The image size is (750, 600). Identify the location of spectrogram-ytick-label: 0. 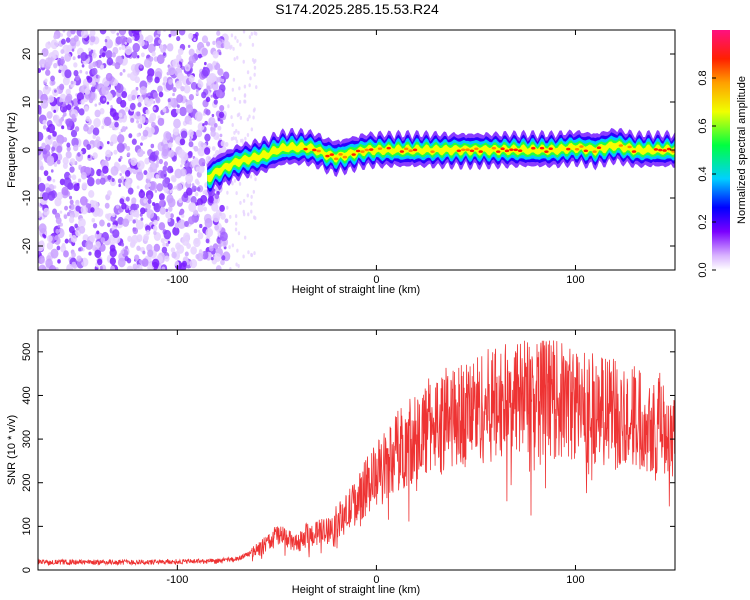
(27, 150).